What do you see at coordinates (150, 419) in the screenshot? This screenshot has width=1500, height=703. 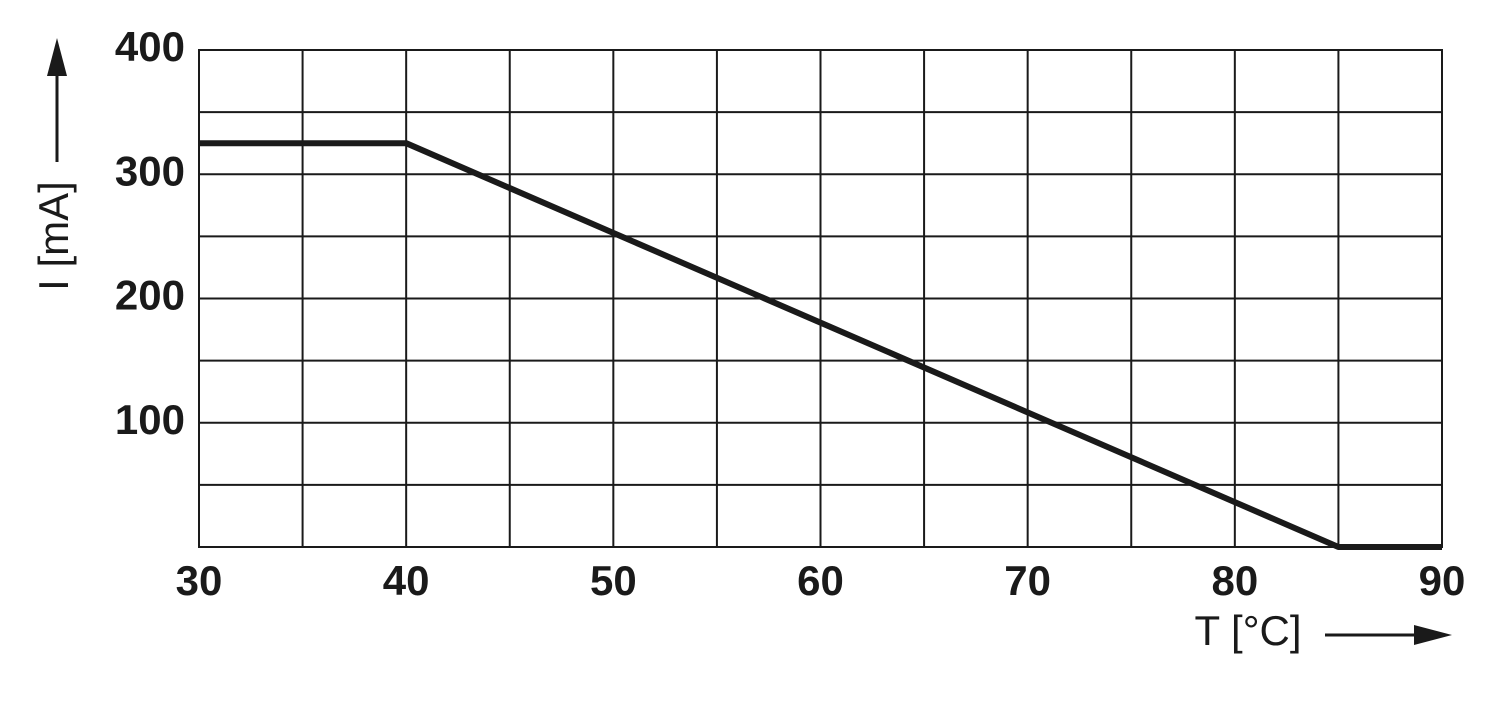 I see `y-tick-label: 100` at bounding box center [150, 419].